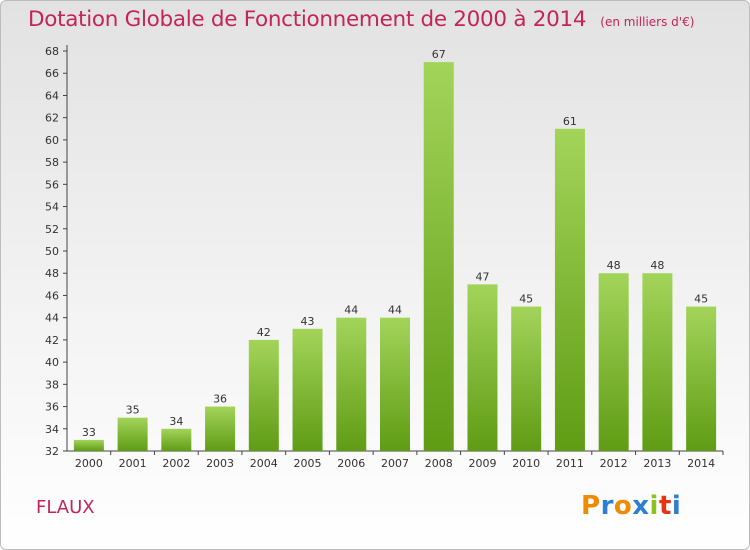 The width and height of the screenshot is (750, 550). What do you see at coordinates (176, 463) in the screenshot?
I see `x-tick-label: 2002` at bounding box center [176, 463].